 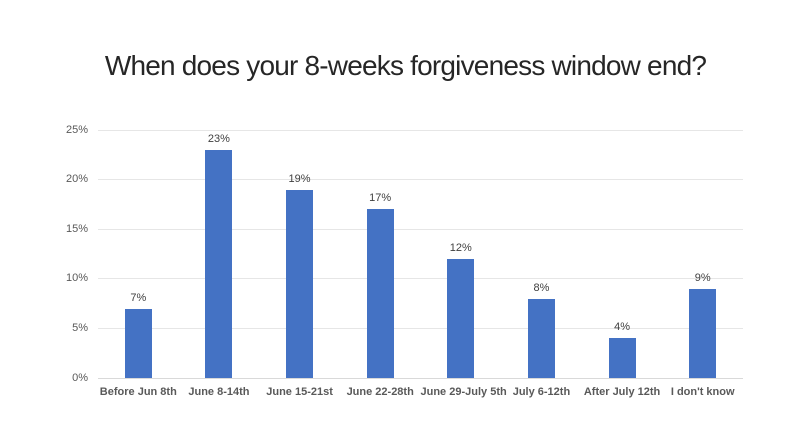 What do you see at coordinates (622, 327) in the screenshot?
I see `bar-data-label: 4%` at bounding box center [622, 327].